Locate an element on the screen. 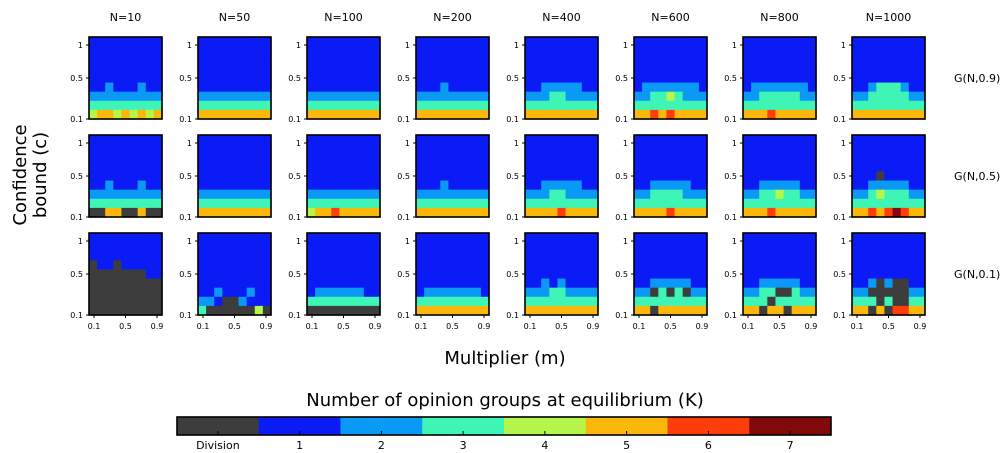 This screenshot has height=453, width=1003. x-tick-label: 0.5 is located at coordinates (452, 326).